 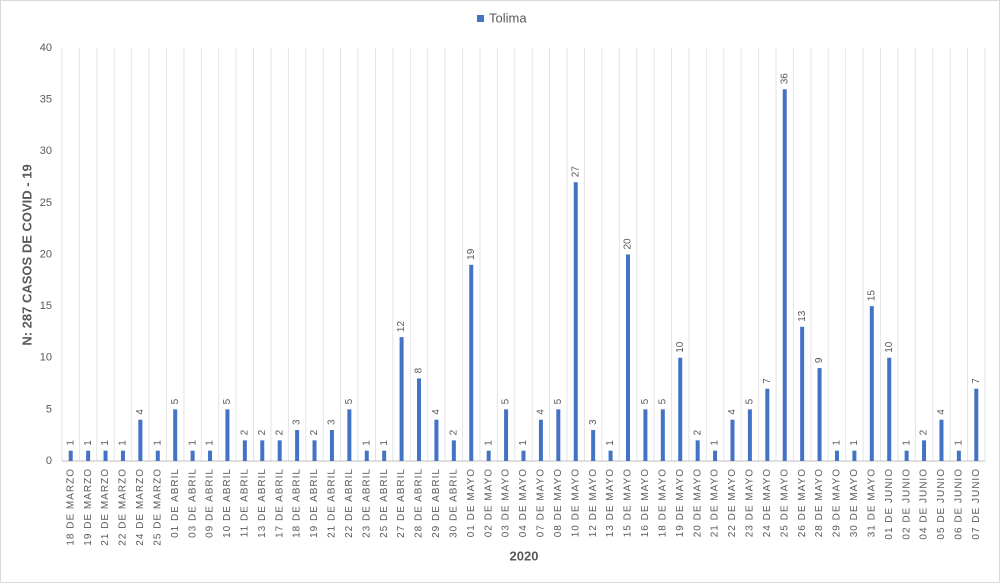 What do you see at coordinates (524, 555) in the screenshot?
I see `x-axis-title: 2020` at bounding box center [524, 555].